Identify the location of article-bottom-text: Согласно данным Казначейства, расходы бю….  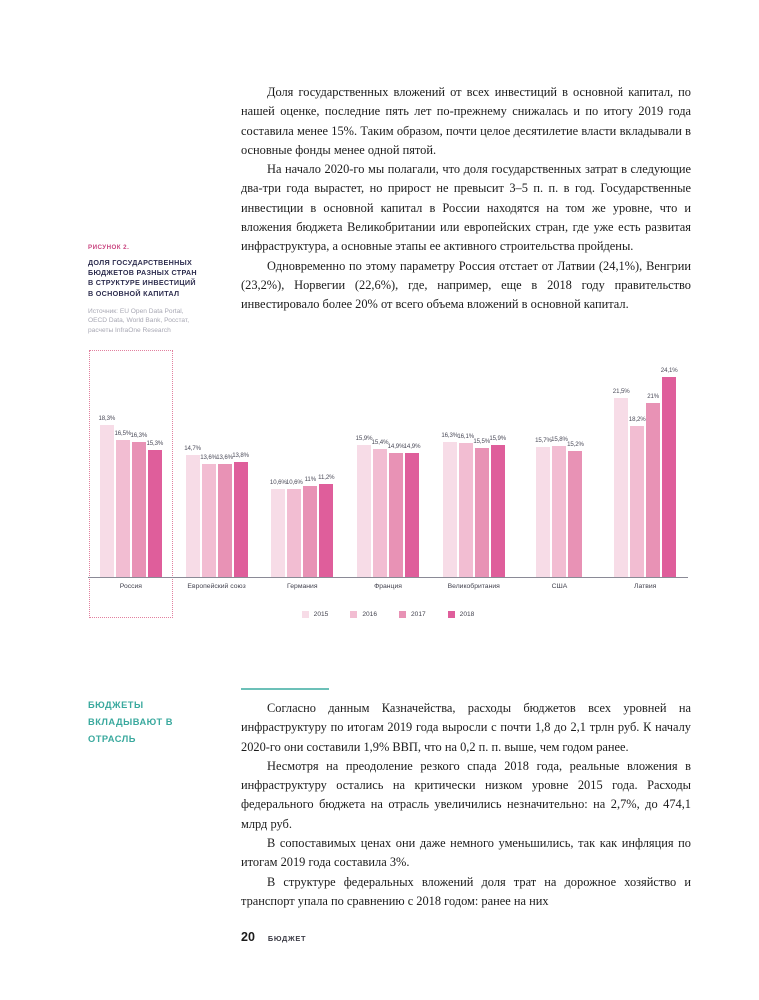
(466, 805).